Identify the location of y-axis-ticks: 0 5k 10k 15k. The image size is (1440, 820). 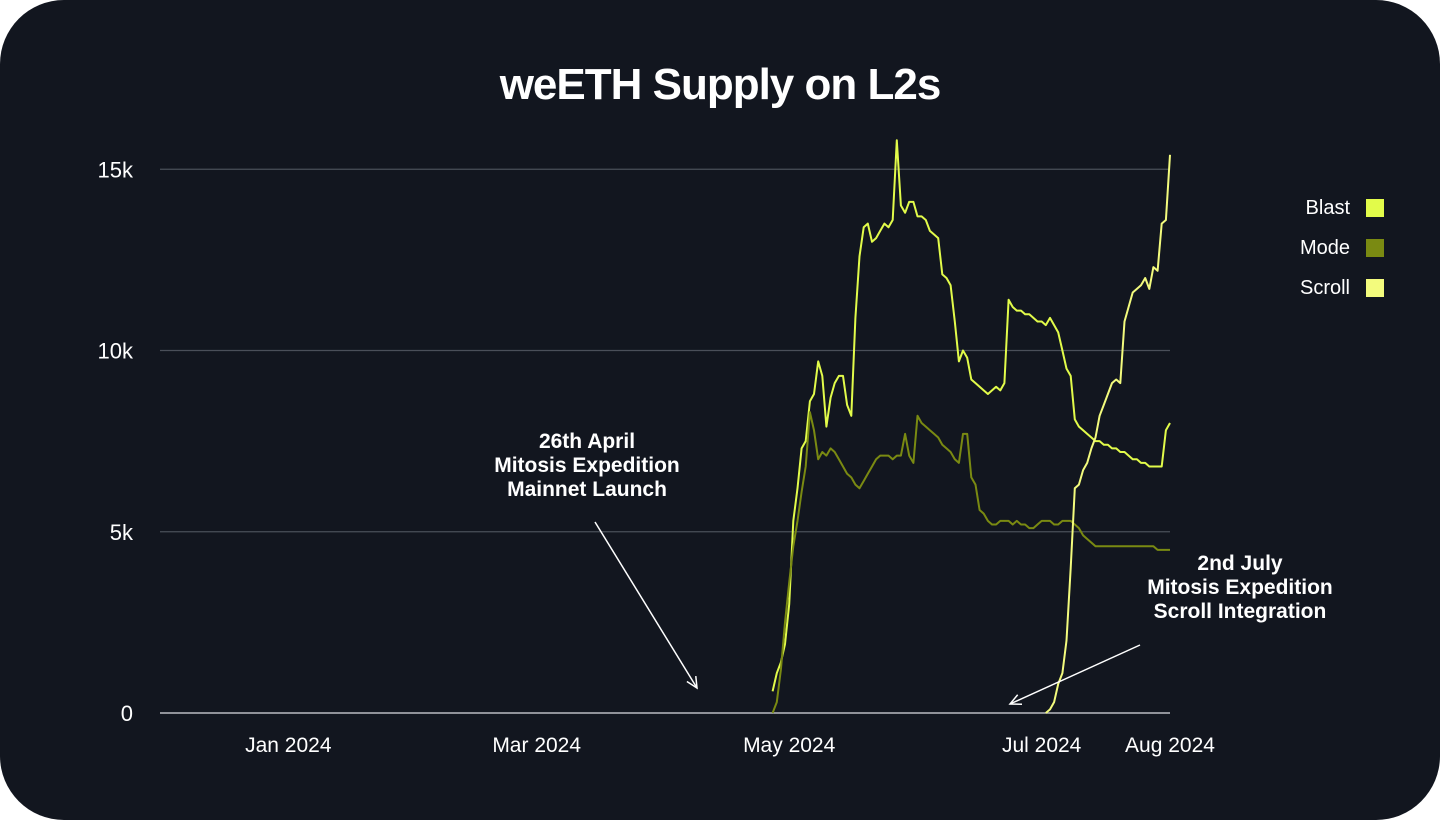
(116, 441).